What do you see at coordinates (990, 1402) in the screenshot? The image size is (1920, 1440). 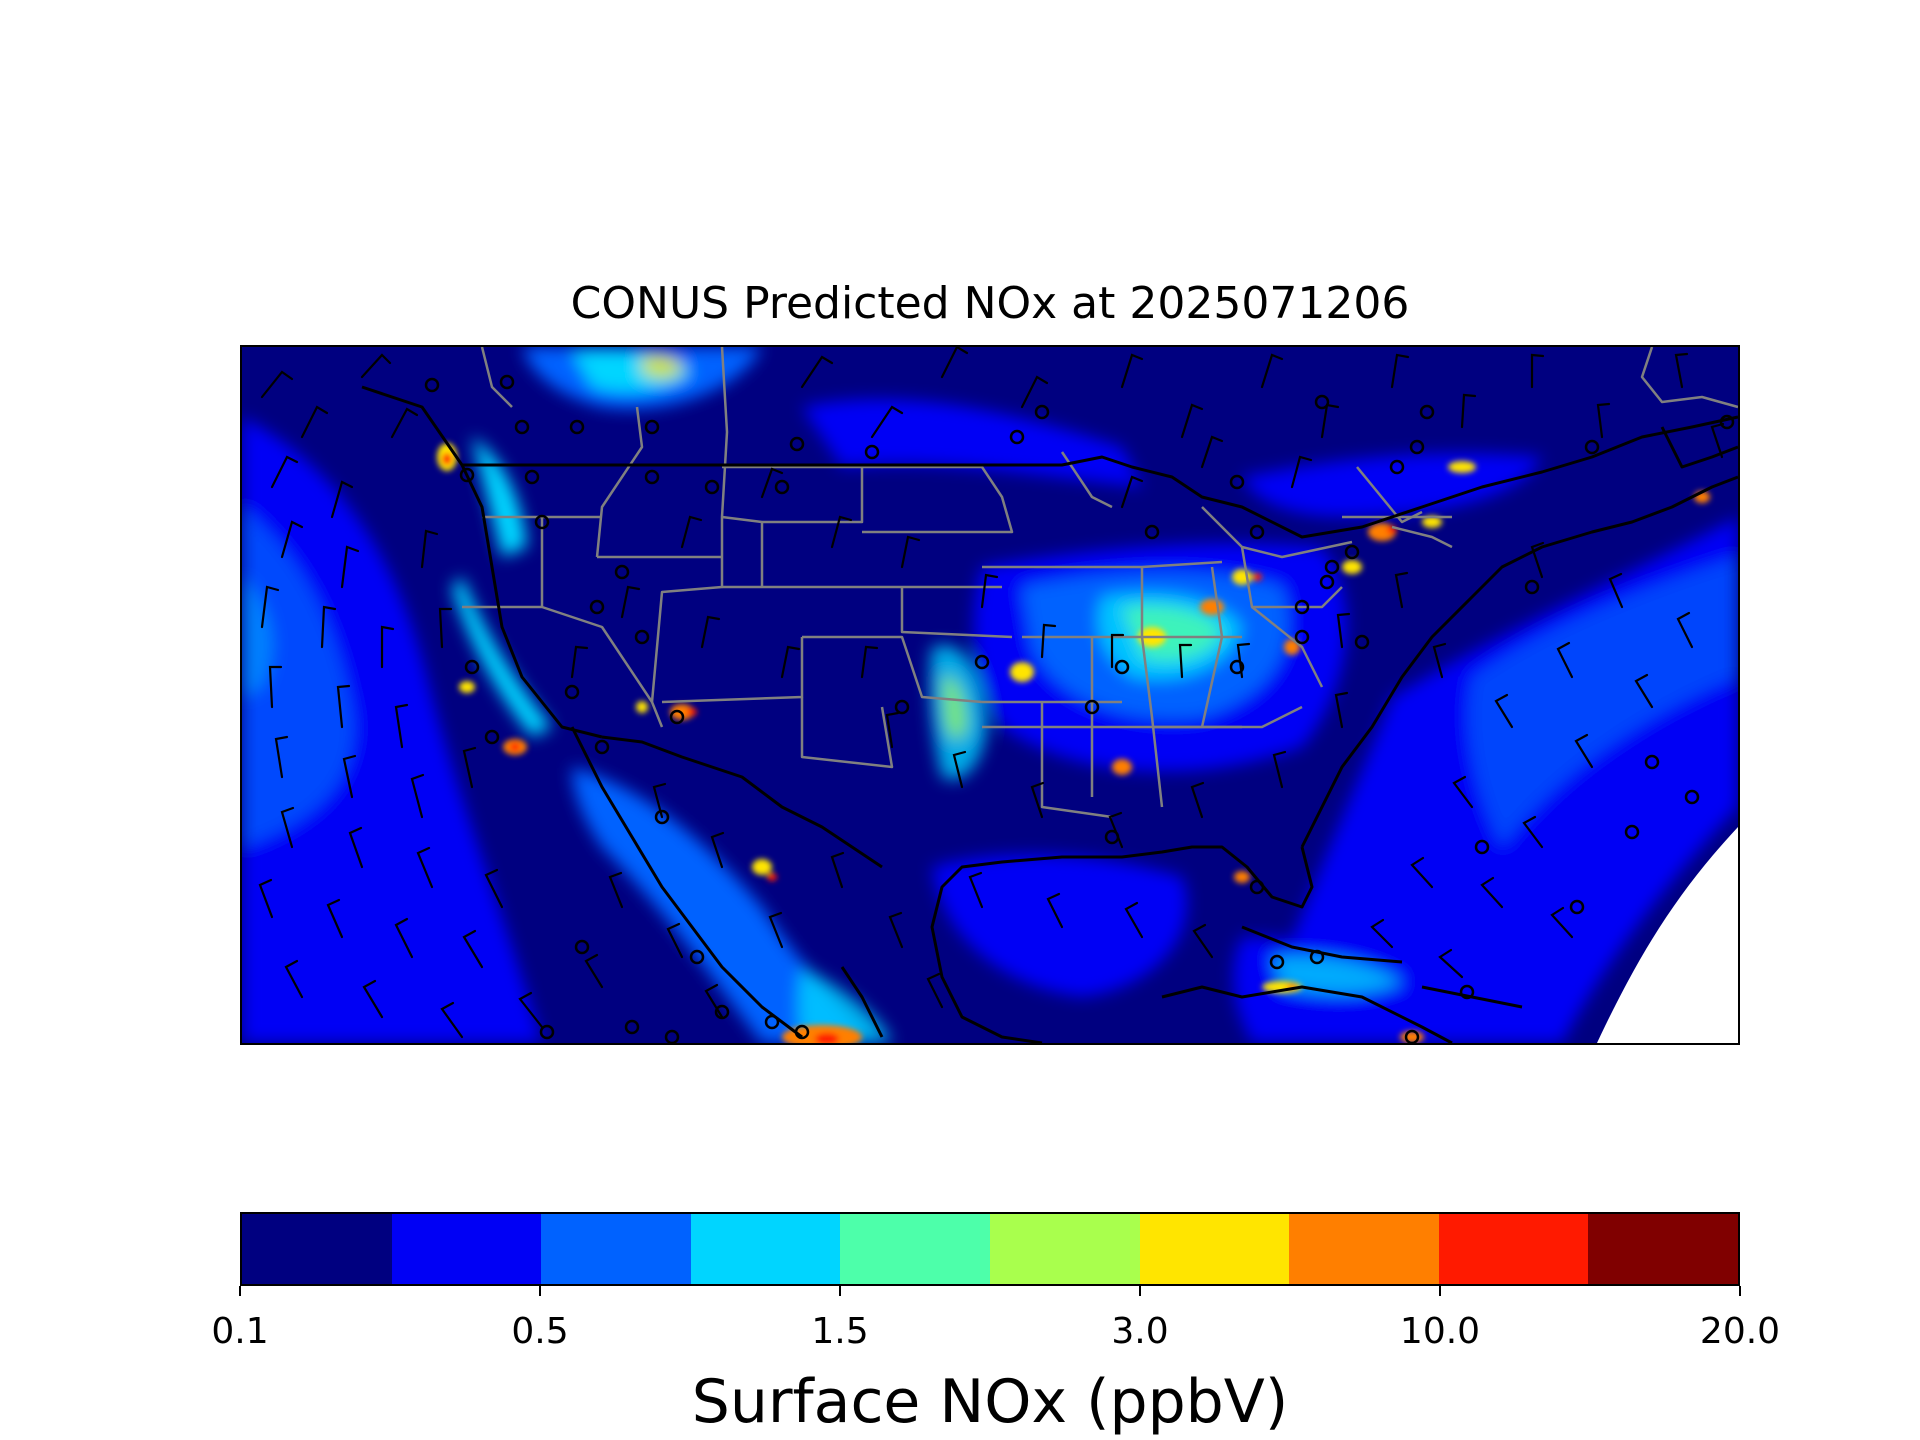 I see `colorbar-label: Surface NOx (ppbV)` at bounding box center [990, 1402].